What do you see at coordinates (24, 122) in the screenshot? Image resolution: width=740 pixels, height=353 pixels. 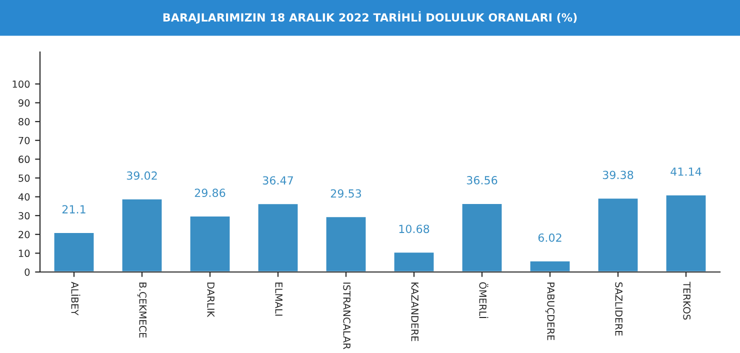 I see `y-tick-label: 80` at bounding box center [24, 122].